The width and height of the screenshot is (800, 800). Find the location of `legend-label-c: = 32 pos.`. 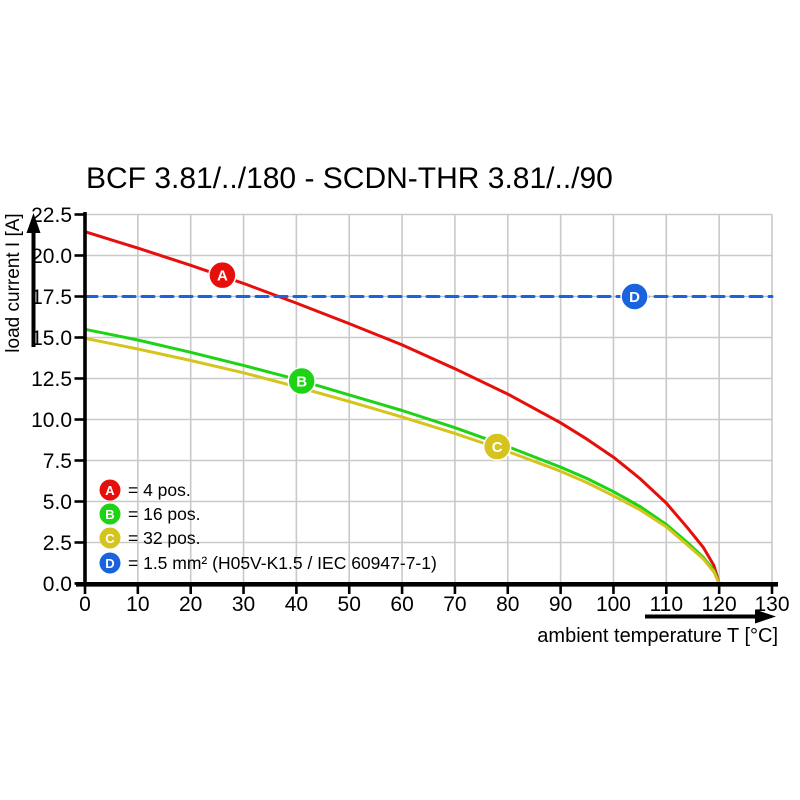

legend-label-c: = 32 pos. is located at coordinates (164, 538).